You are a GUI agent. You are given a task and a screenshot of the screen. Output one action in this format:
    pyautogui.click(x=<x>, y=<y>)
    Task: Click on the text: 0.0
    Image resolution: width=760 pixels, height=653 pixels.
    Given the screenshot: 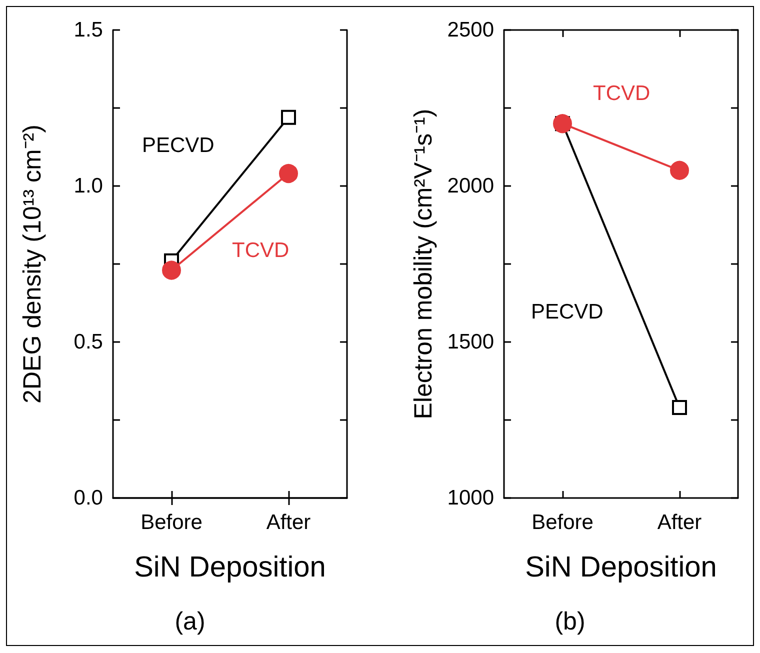 What is the action you would take?
    pyautogui.click(x=88, y=498)
    